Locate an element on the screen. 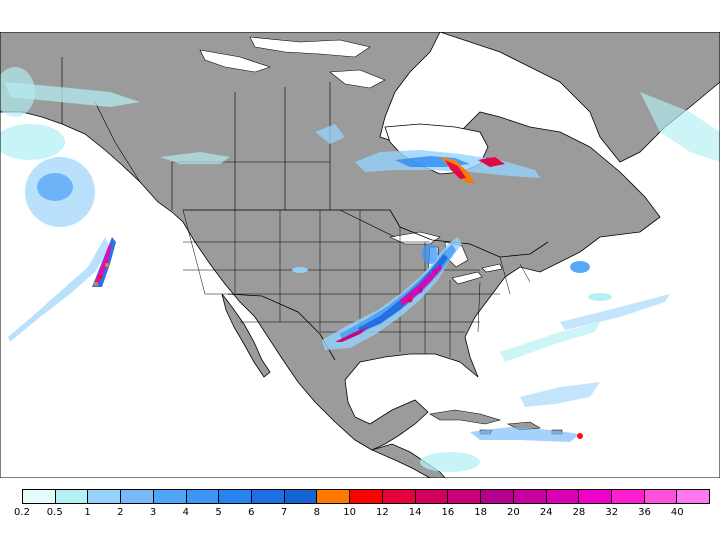 Image resolution: width=720 pixels, height=540 pixels. legend-tick-label: 40 is located at coordinates (677, 512).